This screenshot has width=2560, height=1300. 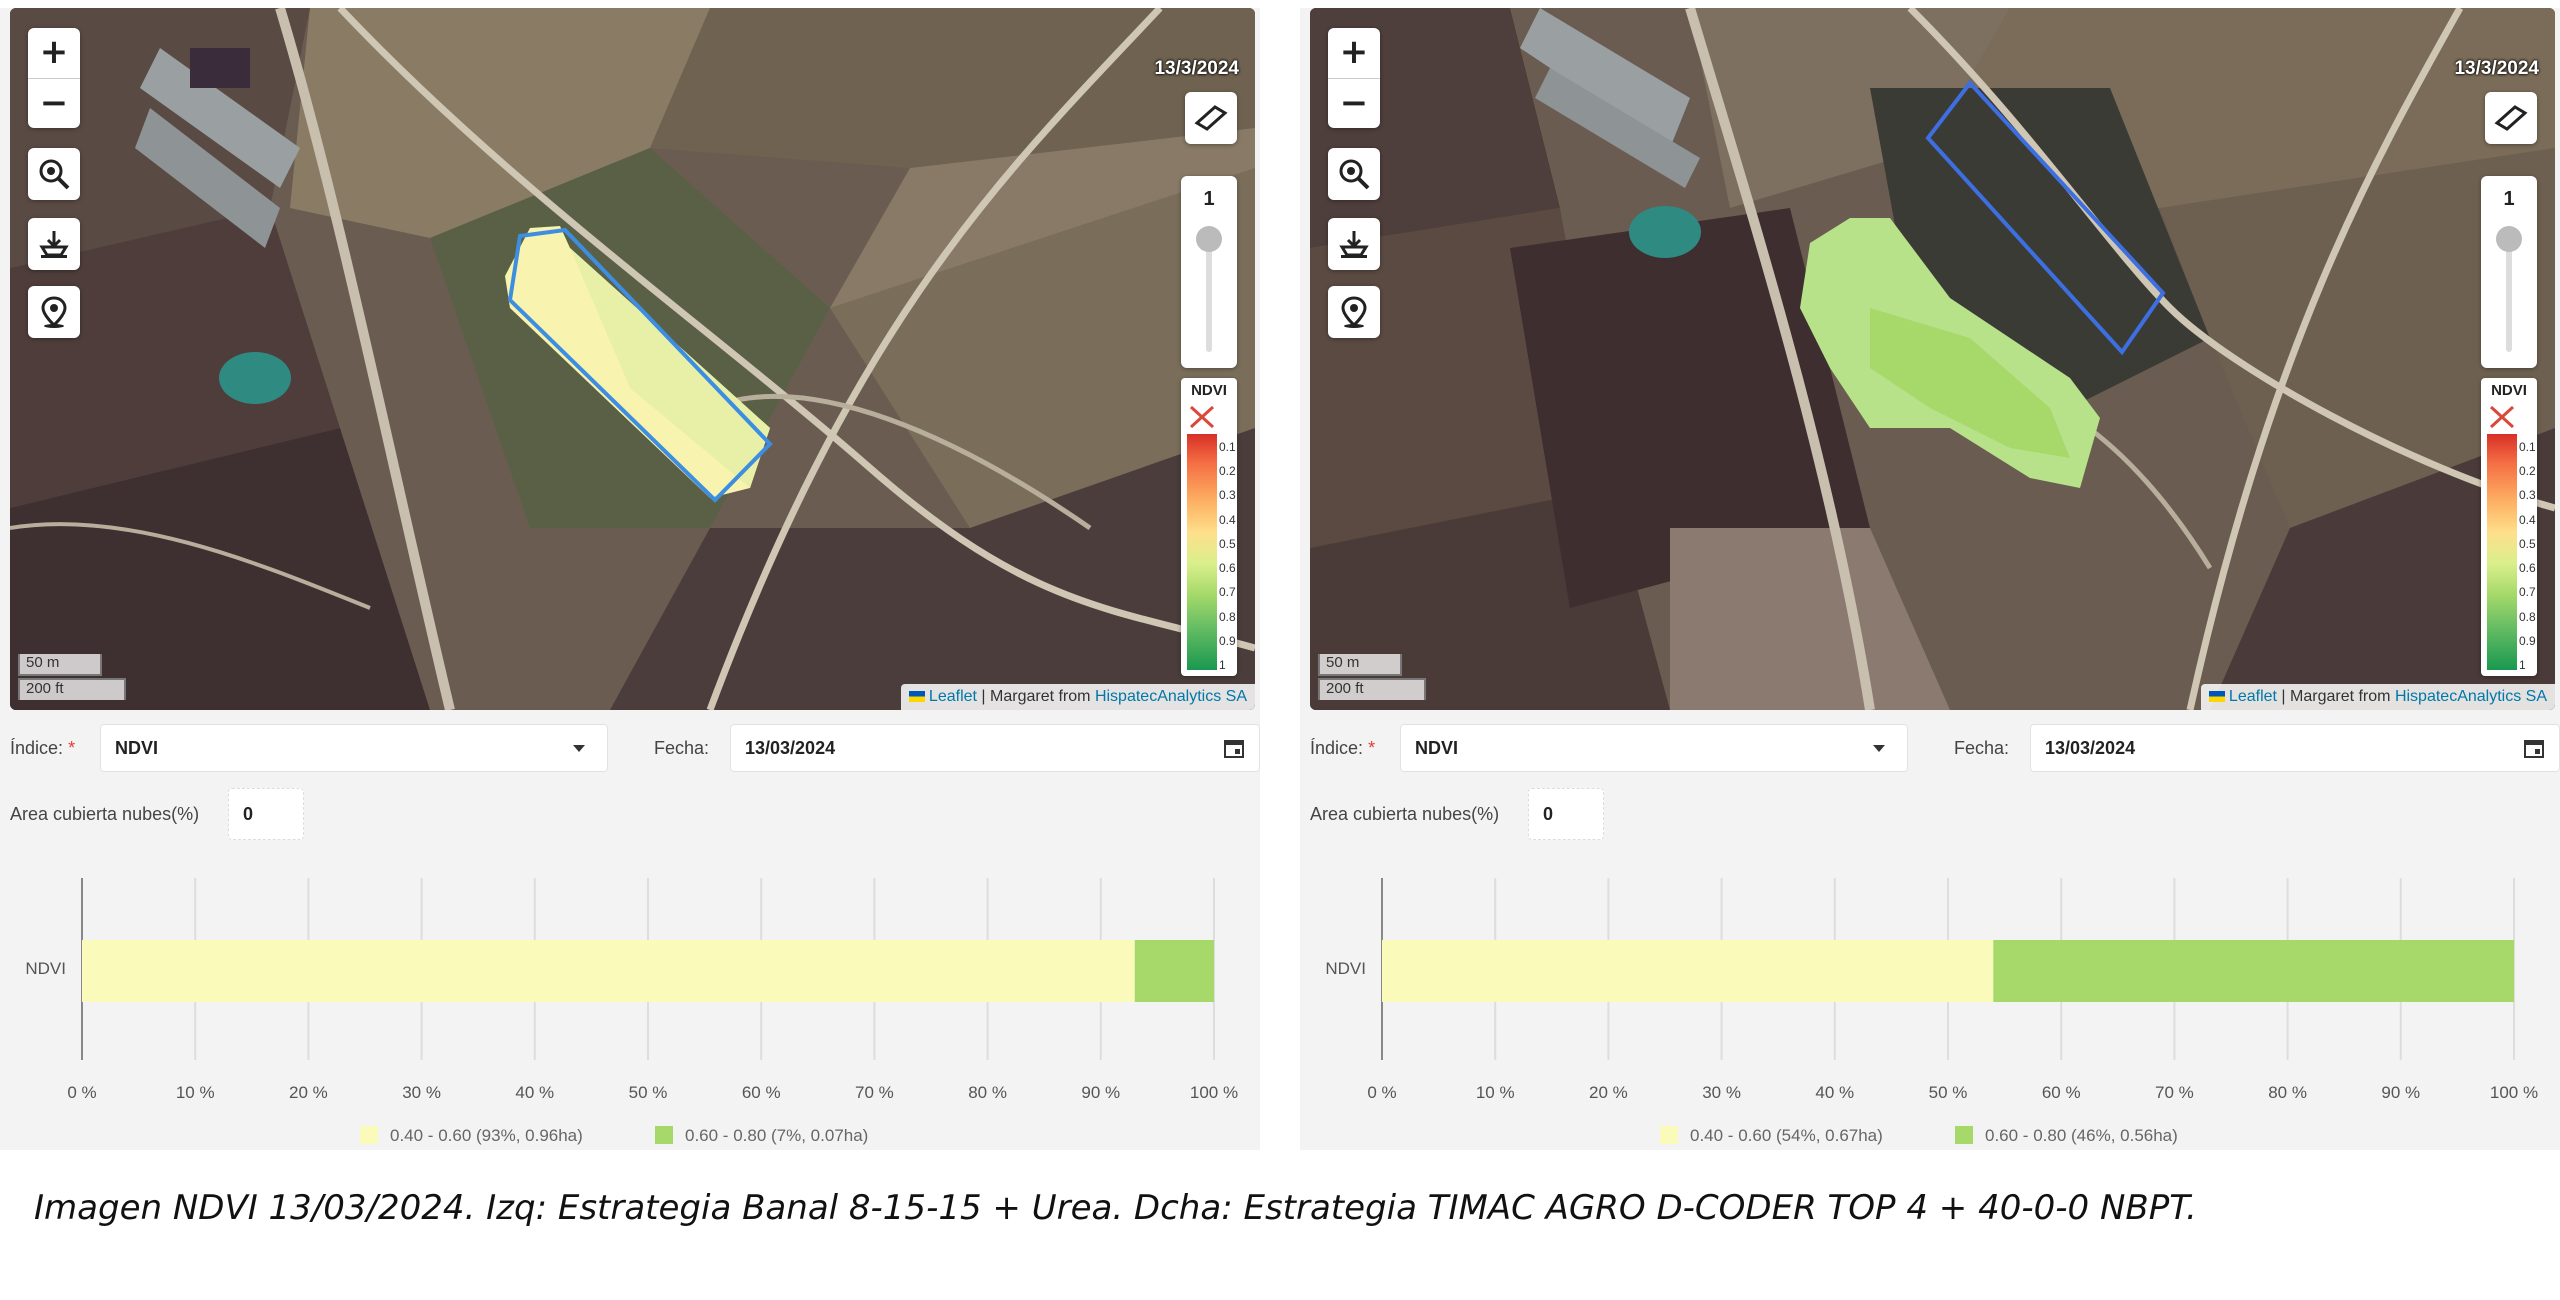 What do you see at coordinates (1227, 519) in the screenshot?
I see `legend-tick-label: 0.4` at bounding box center [1227, 519].